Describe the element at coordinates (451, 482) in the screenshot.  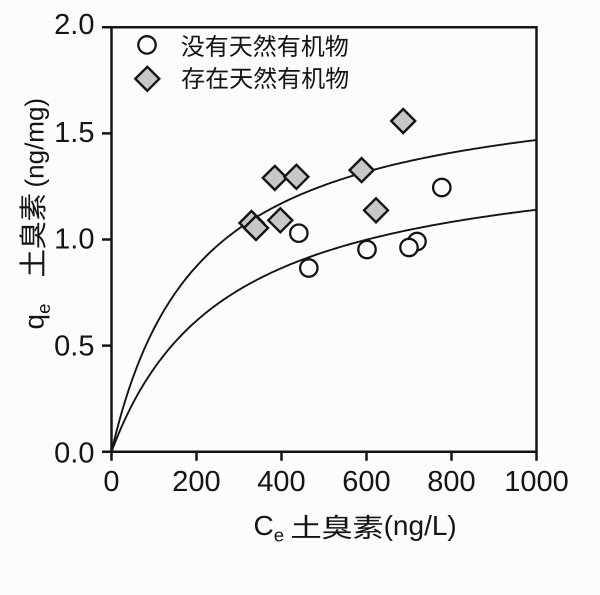
I see `svg-text: 800` at that location.